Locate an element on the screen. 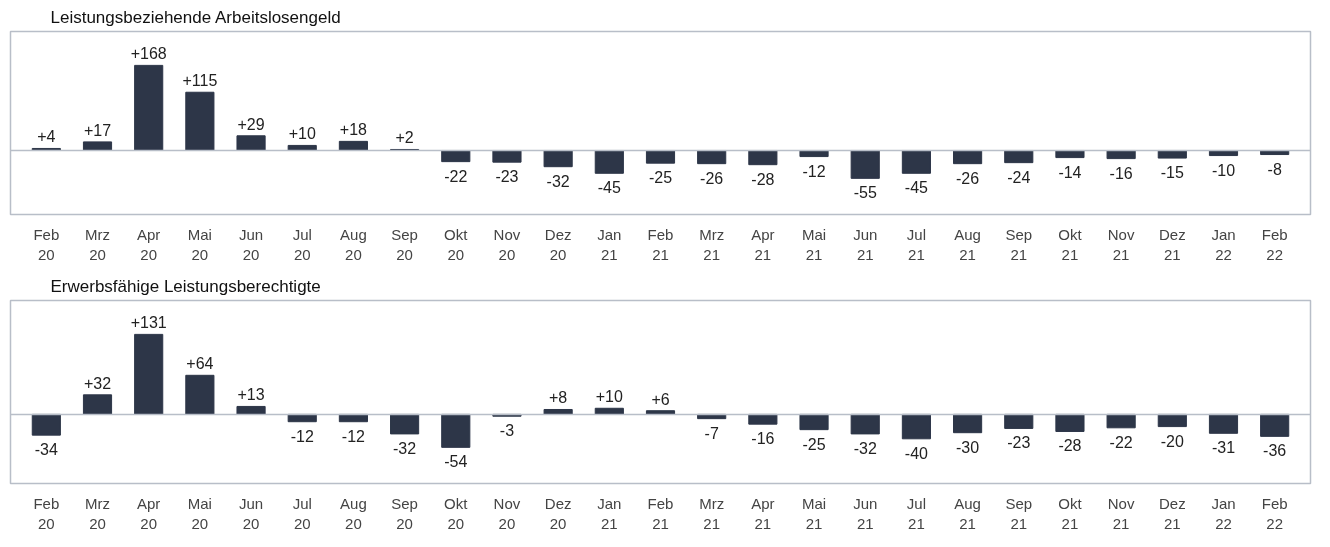 The image size is (1330, 547). data-label: -30 is located at coordinates (968, 447).